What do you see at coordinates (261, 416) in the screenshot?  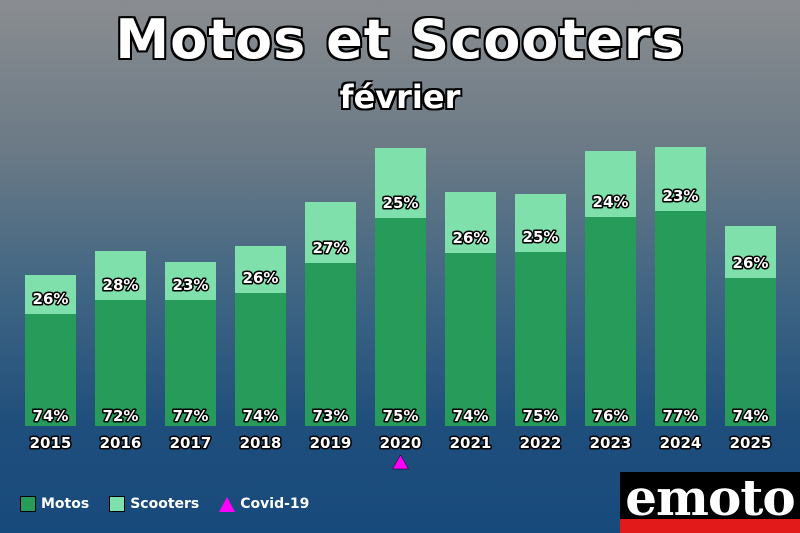 I see `label-motos-pct-2018: 74%` at bounding box center [261, 416].